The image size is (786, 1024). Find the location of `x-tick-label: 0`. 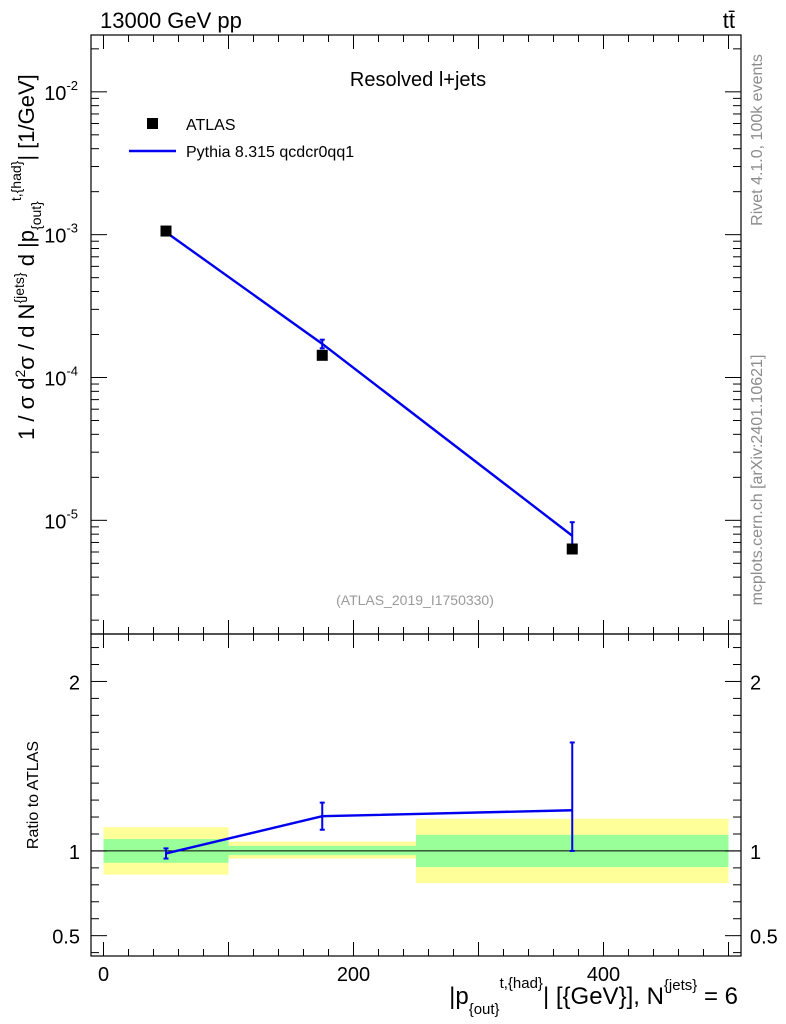

x-tick-label: 0 is located at coordinates (103, 975).